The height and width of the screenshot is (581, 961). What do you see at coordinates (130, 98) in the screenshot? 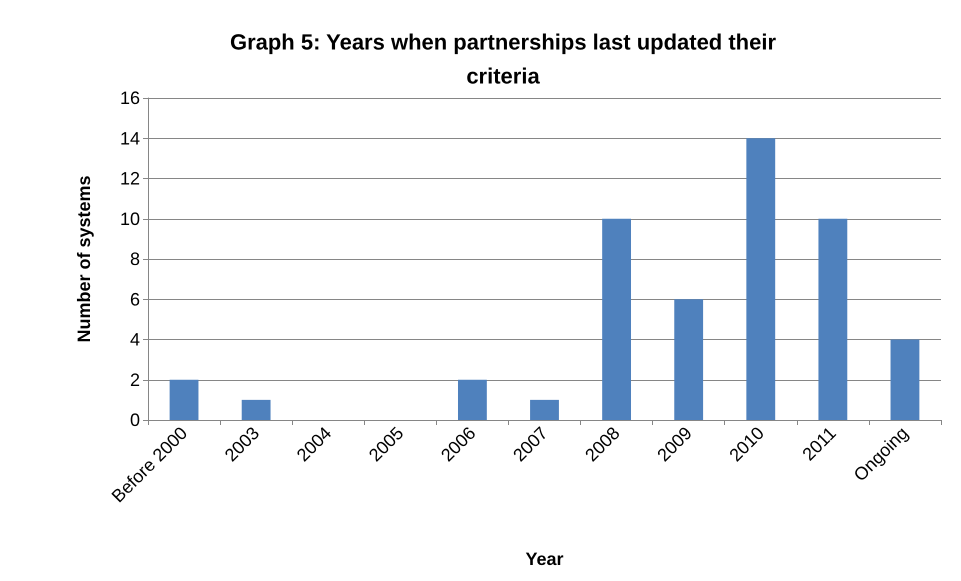
I see `y-tick-label: 16` at bounding box center [130, 98].